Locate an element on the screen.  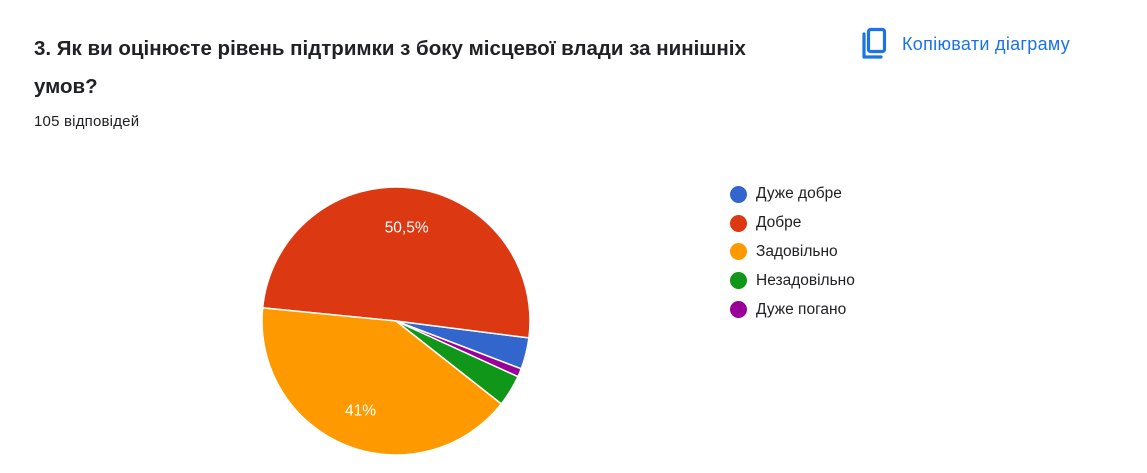
copy-icon is located at coordinates (874, 43).